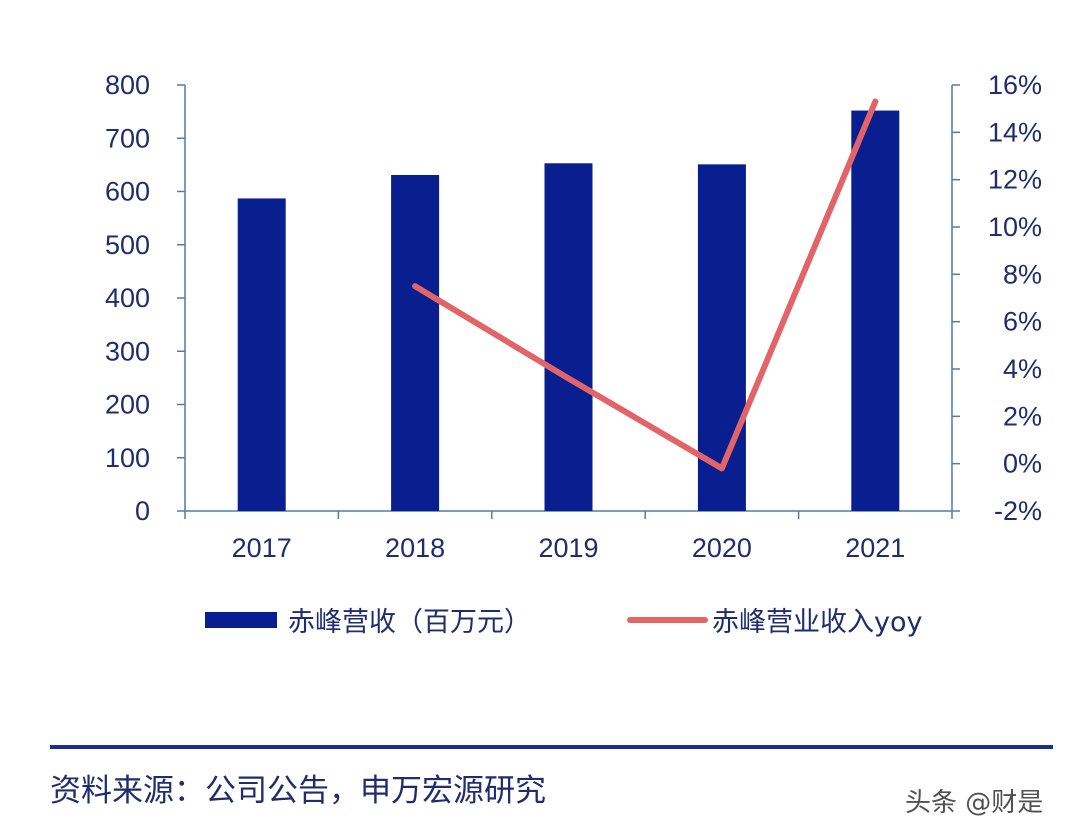  Describe the element at coordinates (875, 548) in the screenshot. I see `x-tick-label: 2021` at that location.